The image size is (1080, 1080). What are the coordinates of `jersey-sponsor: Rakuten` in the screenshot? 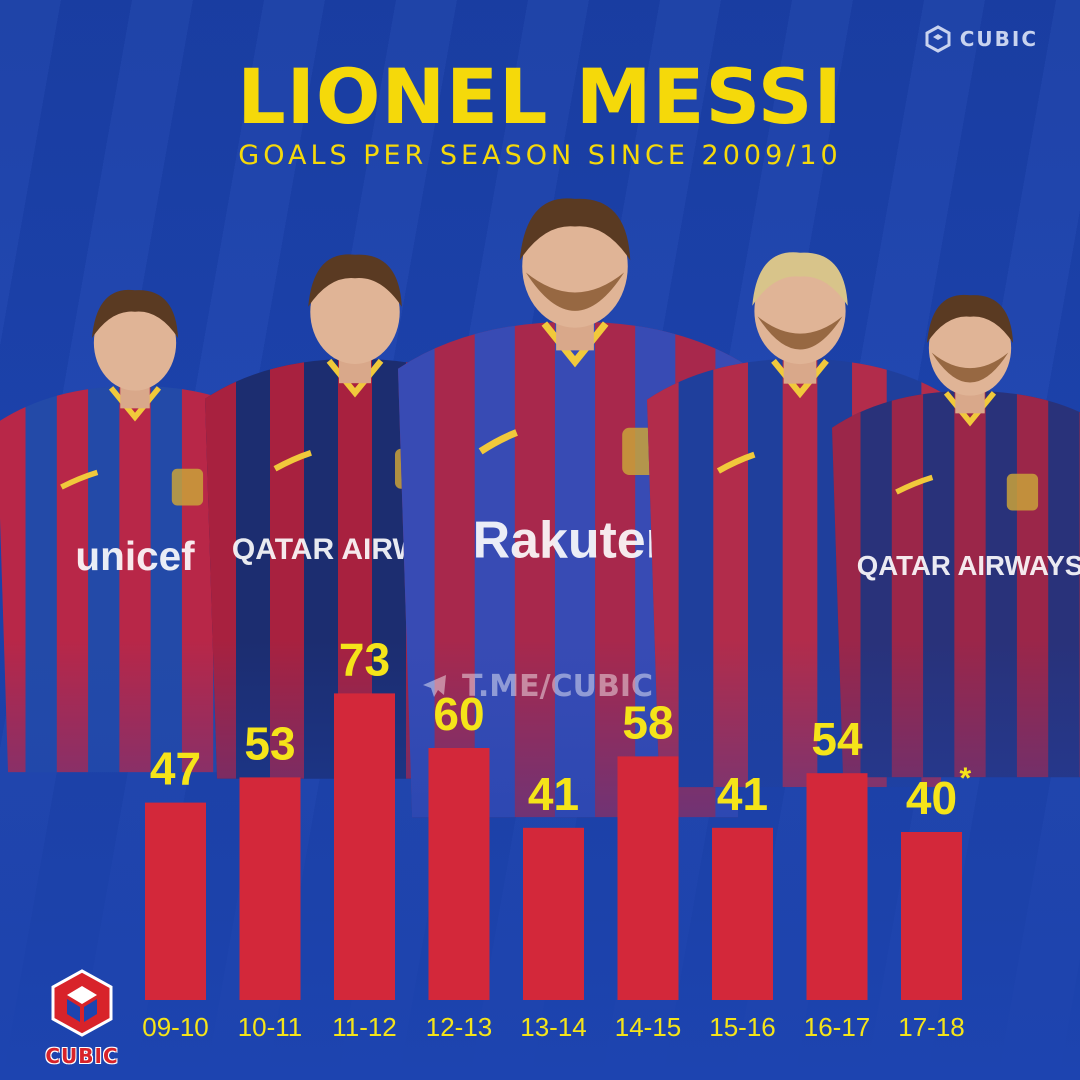 It's located at (575, 541).